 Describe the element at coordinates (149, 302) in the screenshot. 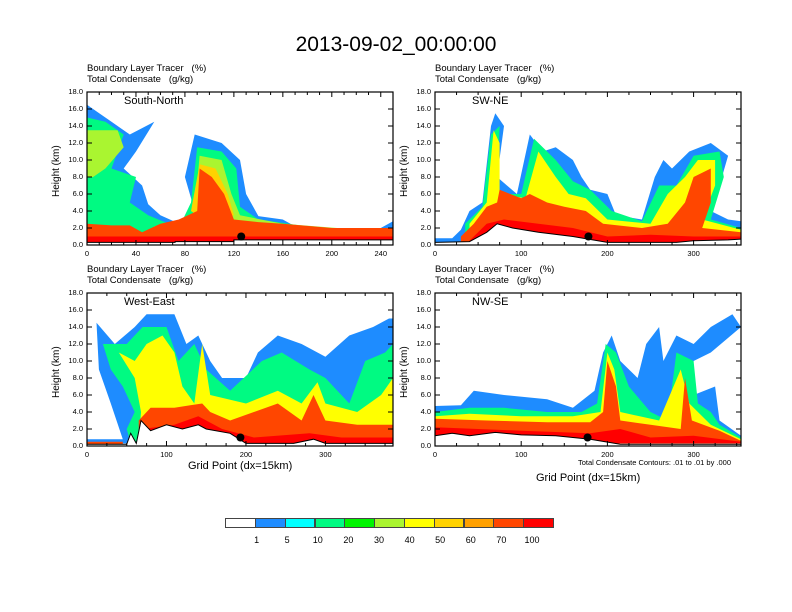

I see `panel-label: West-East` at that location.